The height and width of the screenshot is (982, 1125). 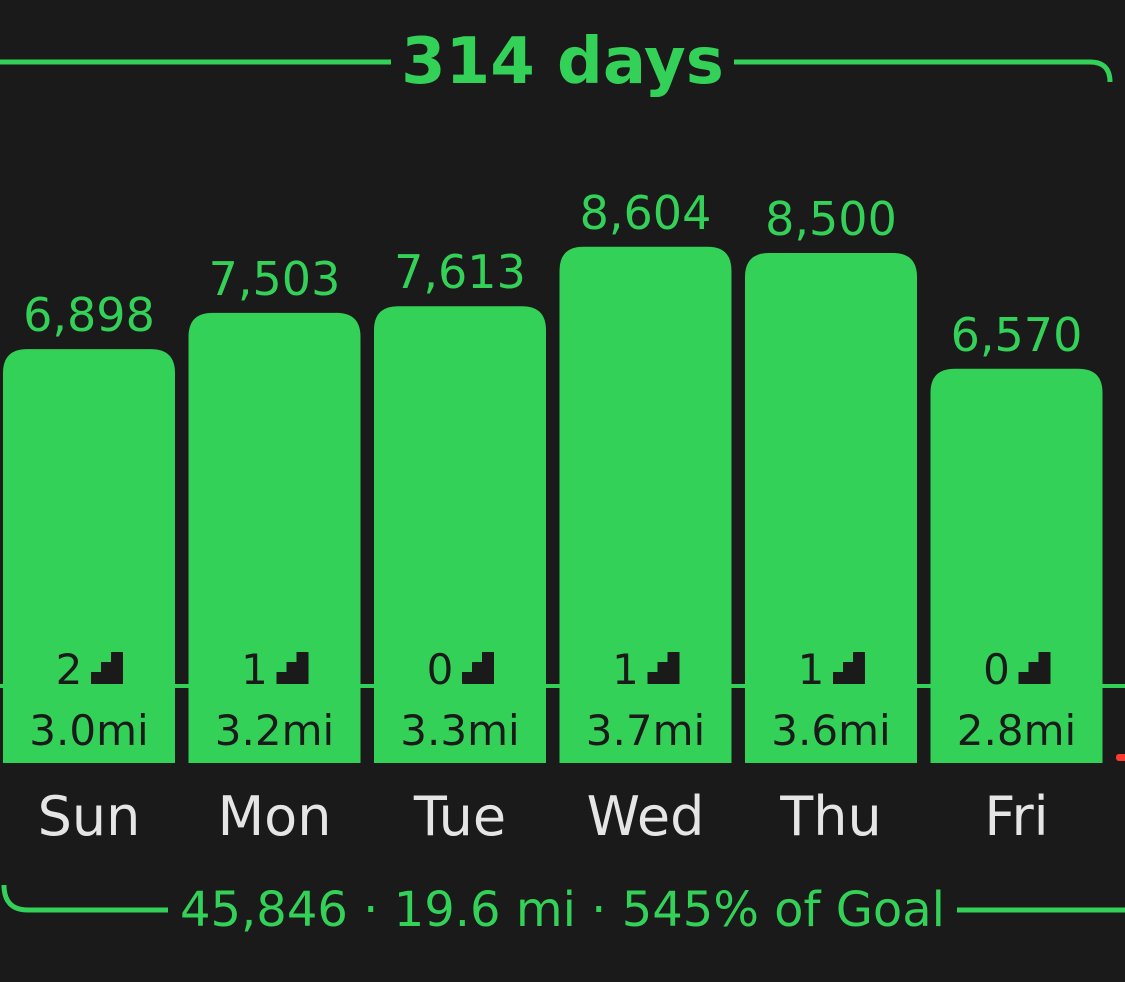 What do you see at coordinates (563, 898) in the screenshot?
I see `summary-bracket` at bounding box center [563, 898].